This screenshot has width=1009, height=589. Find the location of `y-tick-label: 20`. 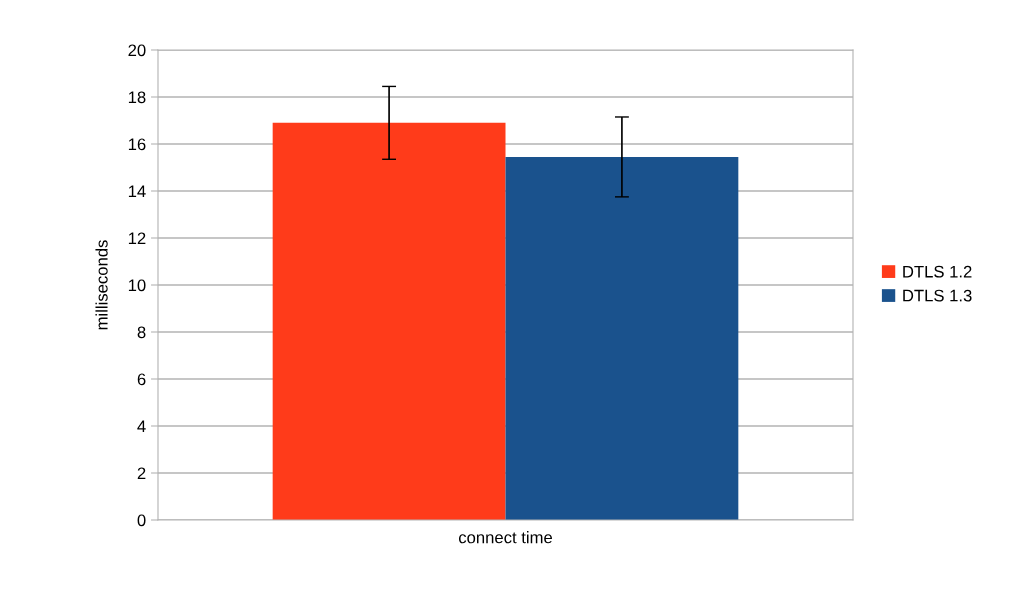

y-tick-label: 20 is located at coordinates (137, 50).